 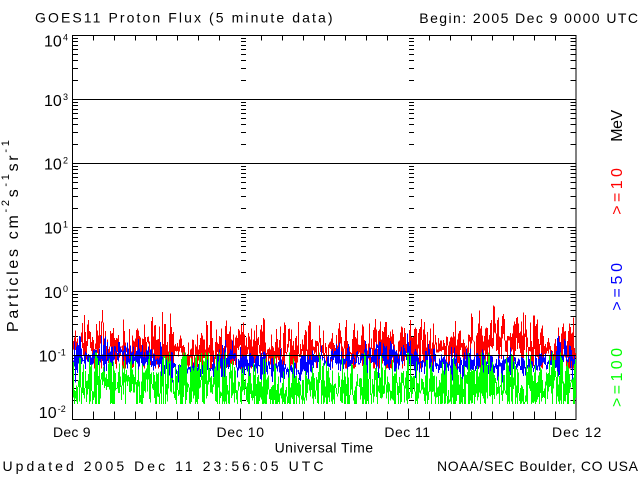 What do you see at coordinates (538, 466) in the screenshot?
I see `svg-text: NOAA/SEC Boulder, CO USA` at bounding box center [538, 466].